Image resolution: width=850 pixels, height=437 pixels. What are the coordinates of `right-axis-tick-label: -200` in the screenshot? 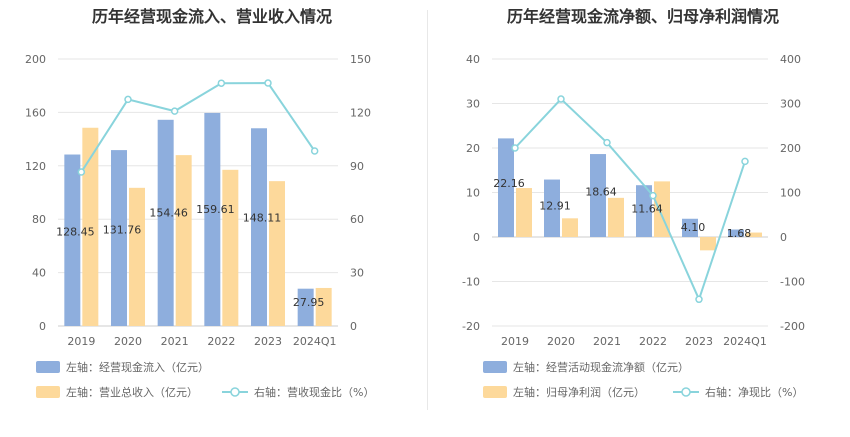 It's located at (792, 326).